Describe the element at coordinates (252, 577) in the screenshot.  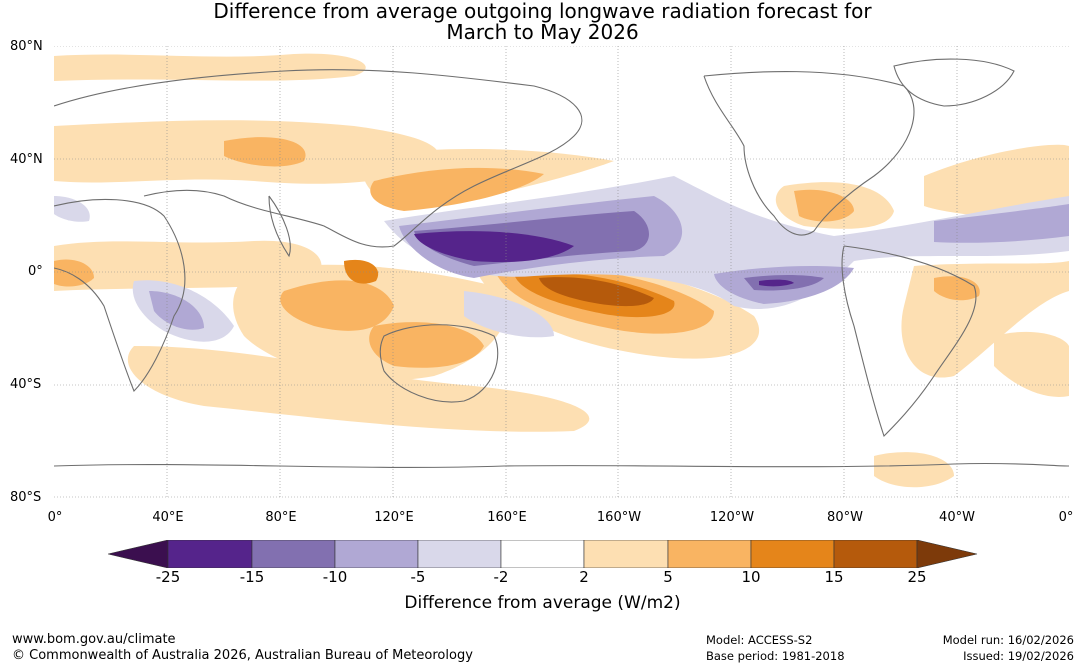
I see `colorbar-tick: -15` at that location.